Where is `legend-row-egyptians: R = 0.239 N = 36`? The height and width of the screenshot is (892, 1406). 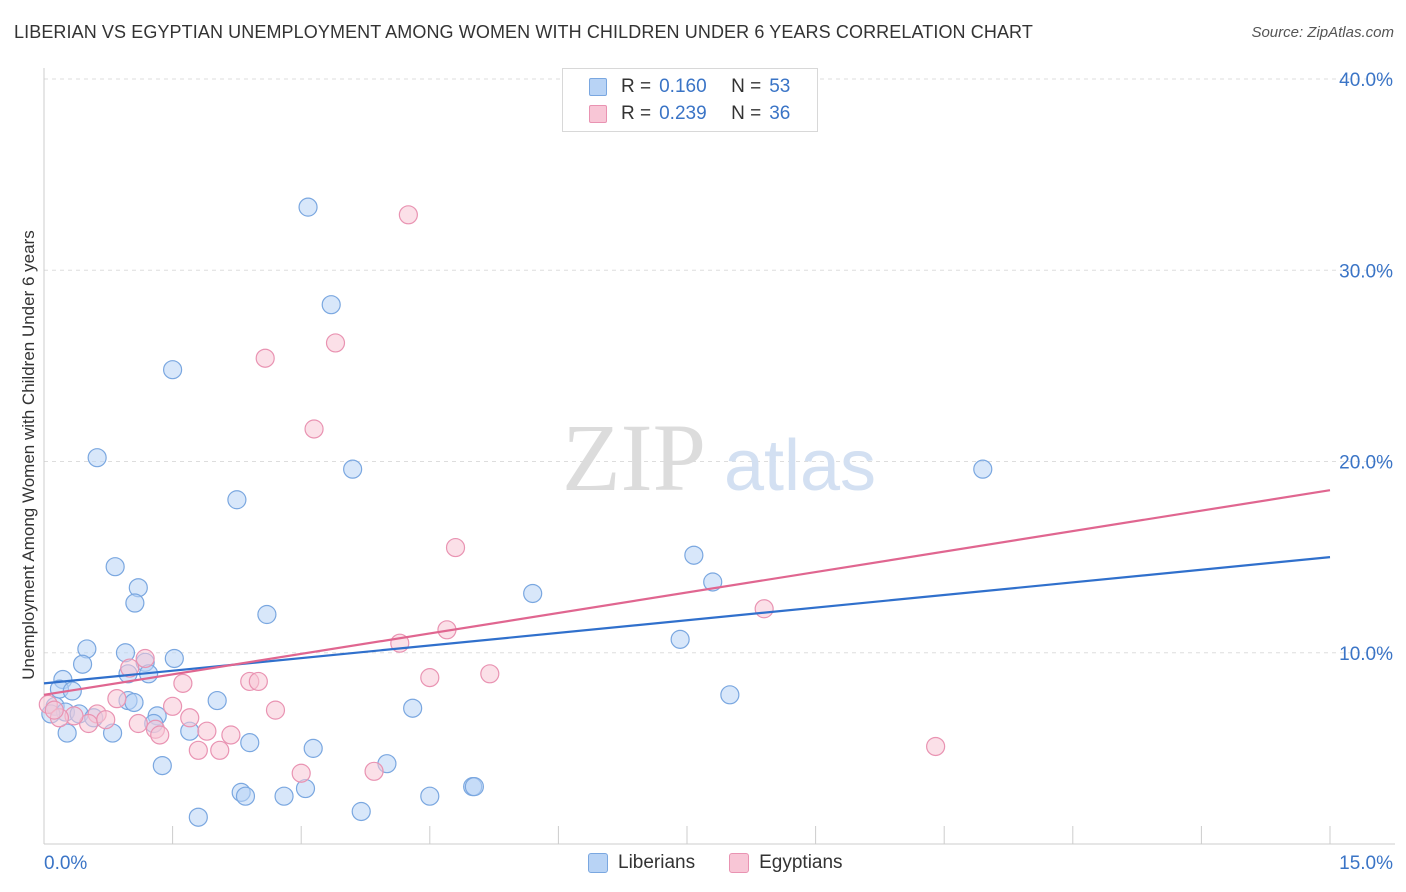
legend-row-egyptians: R = 0.239 N = 36 is located at coordinates (689, 114).